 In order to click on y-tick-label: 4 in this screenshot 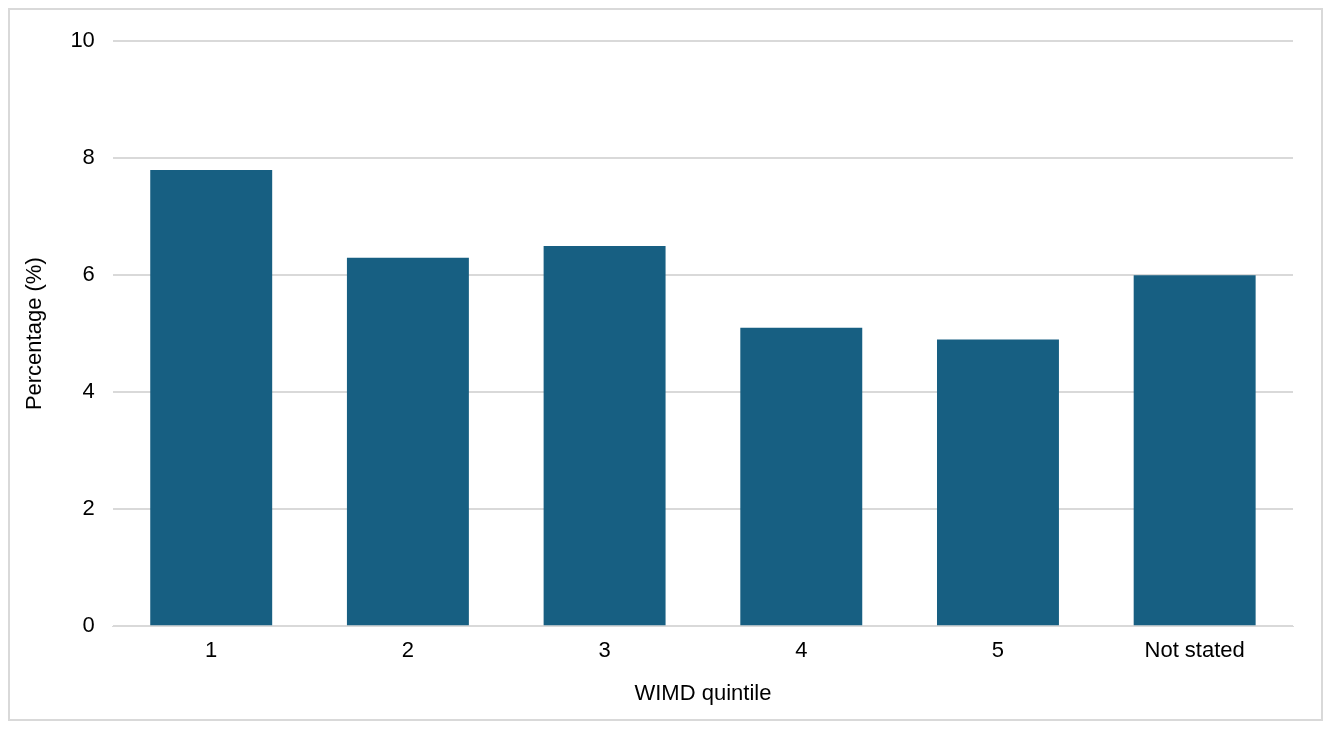, I will do `click(88, 391)`.